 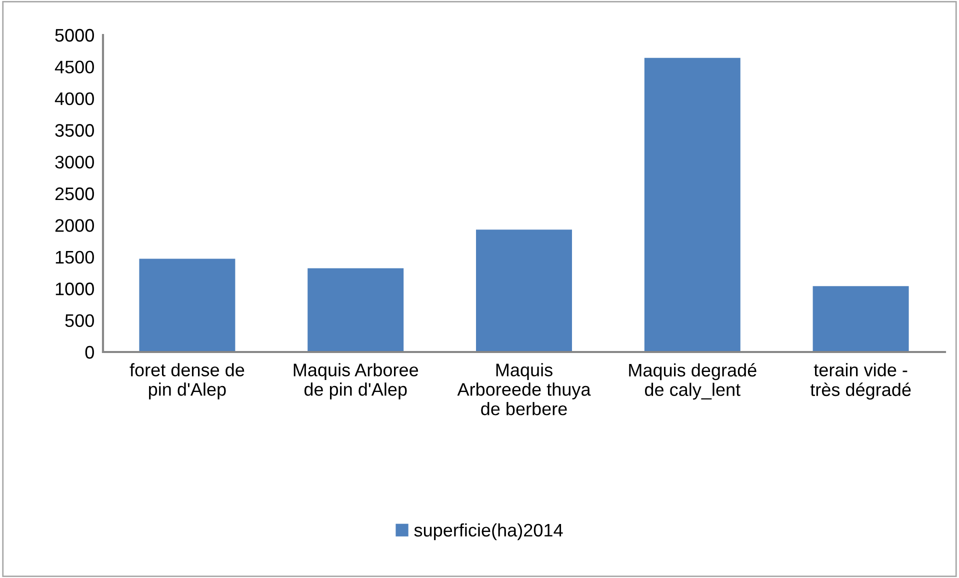 I want to click on y-tick-label: 2500, so click(x=74, y=193).